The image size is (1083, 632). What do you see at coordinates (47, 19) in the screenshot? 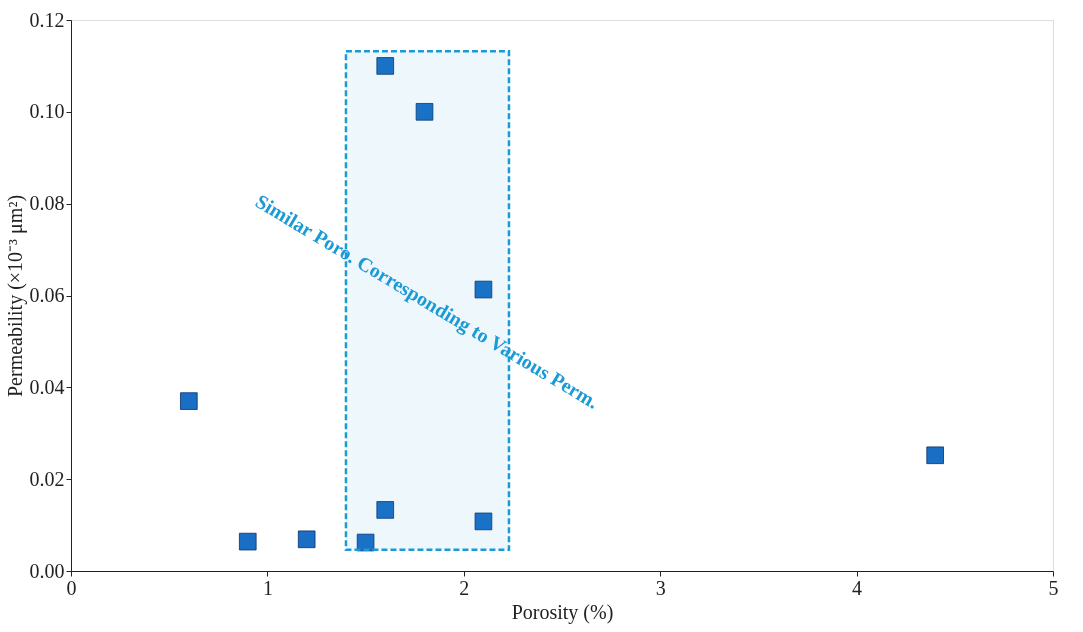
I see `y-tick-label: 0.12` at bounding box center [47, 19].